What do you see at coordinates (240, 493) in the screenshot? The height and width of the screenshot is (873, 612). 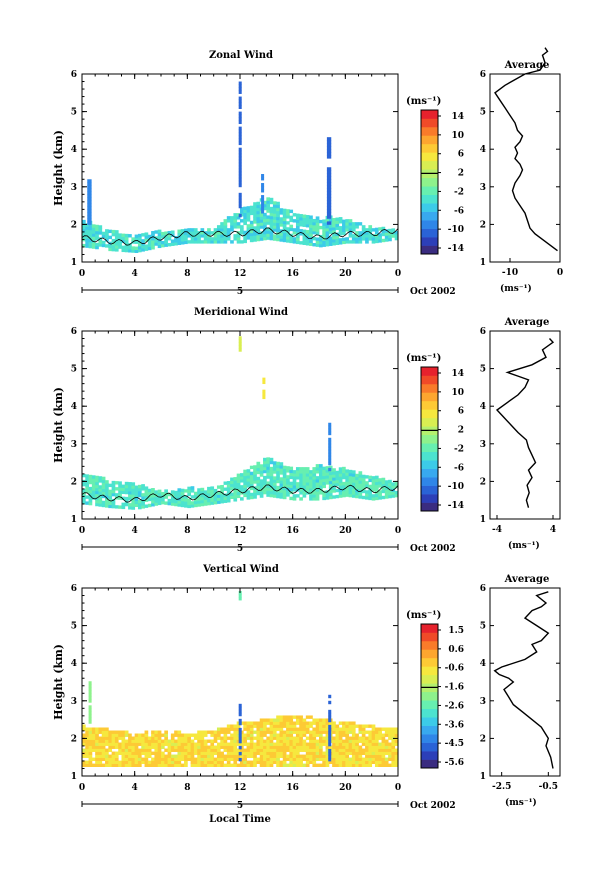 I see `contour-line` at bounding box center [240, 493].